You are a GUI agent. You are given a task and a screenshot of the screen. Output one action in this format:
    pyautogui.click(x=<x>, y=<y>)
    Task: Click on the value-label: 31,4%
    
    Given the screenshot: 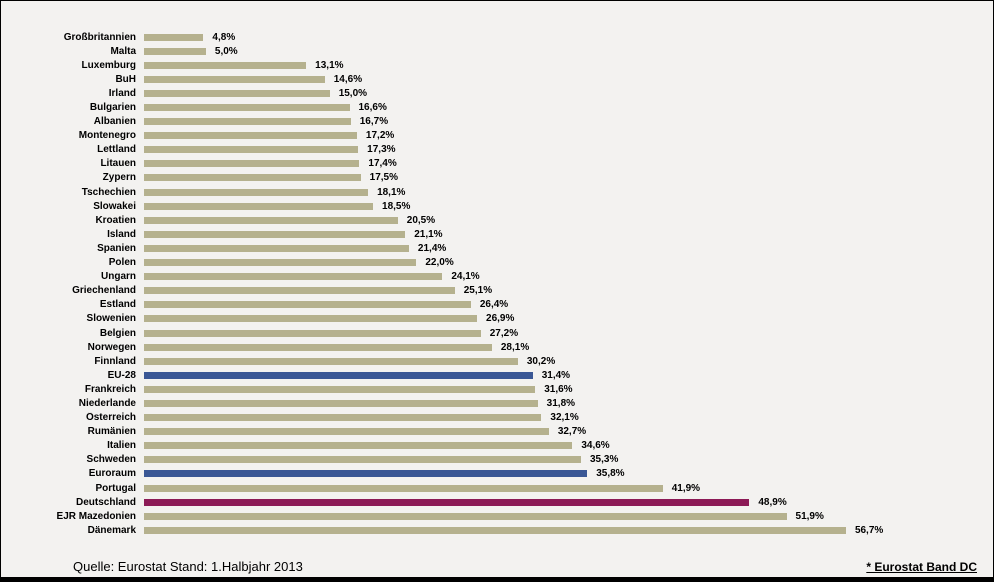 What is the action you would take?
    pyautogui.click(x=556, y=375)
    